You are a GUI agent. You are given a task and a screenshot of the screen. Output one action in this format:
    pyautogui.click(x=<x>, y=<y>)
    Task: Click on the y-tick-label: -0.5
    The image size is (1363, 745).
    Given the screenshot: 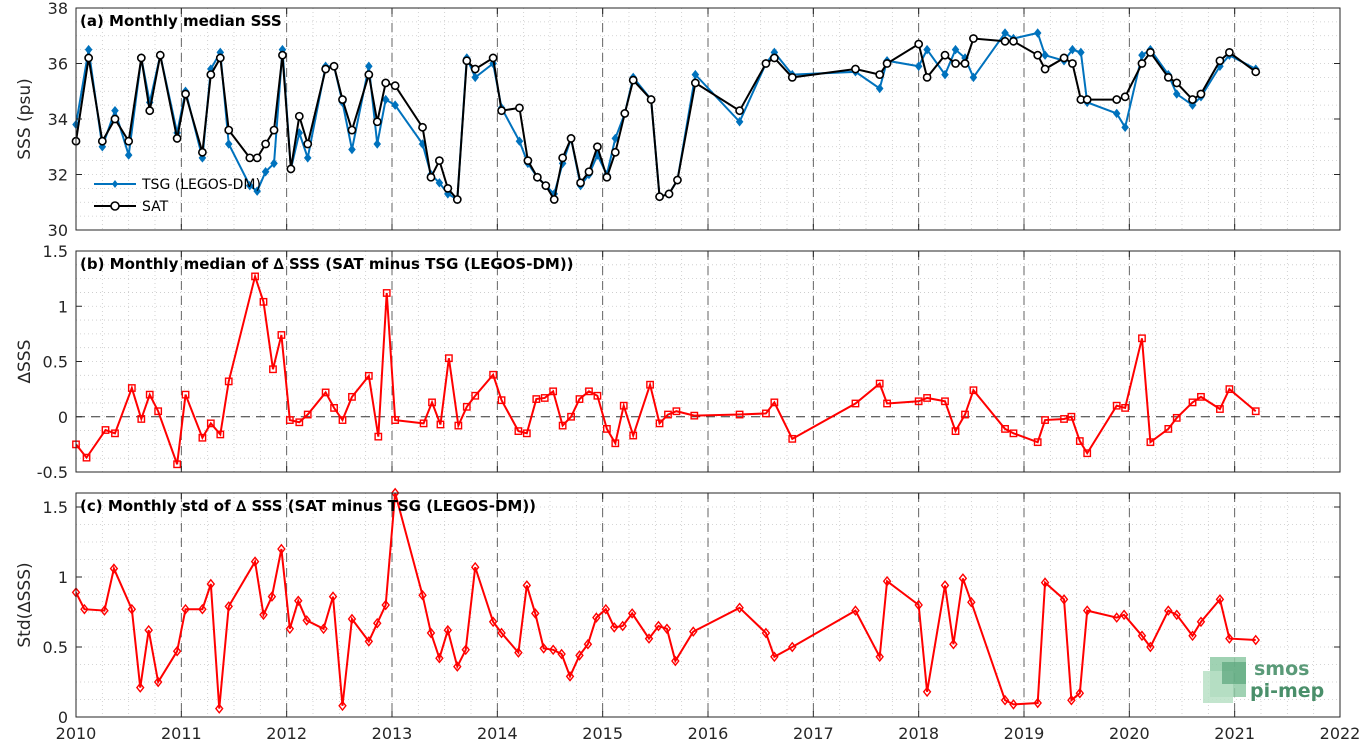 What is the action you would take?
    pyautogui.click(x=52, y=472)
    